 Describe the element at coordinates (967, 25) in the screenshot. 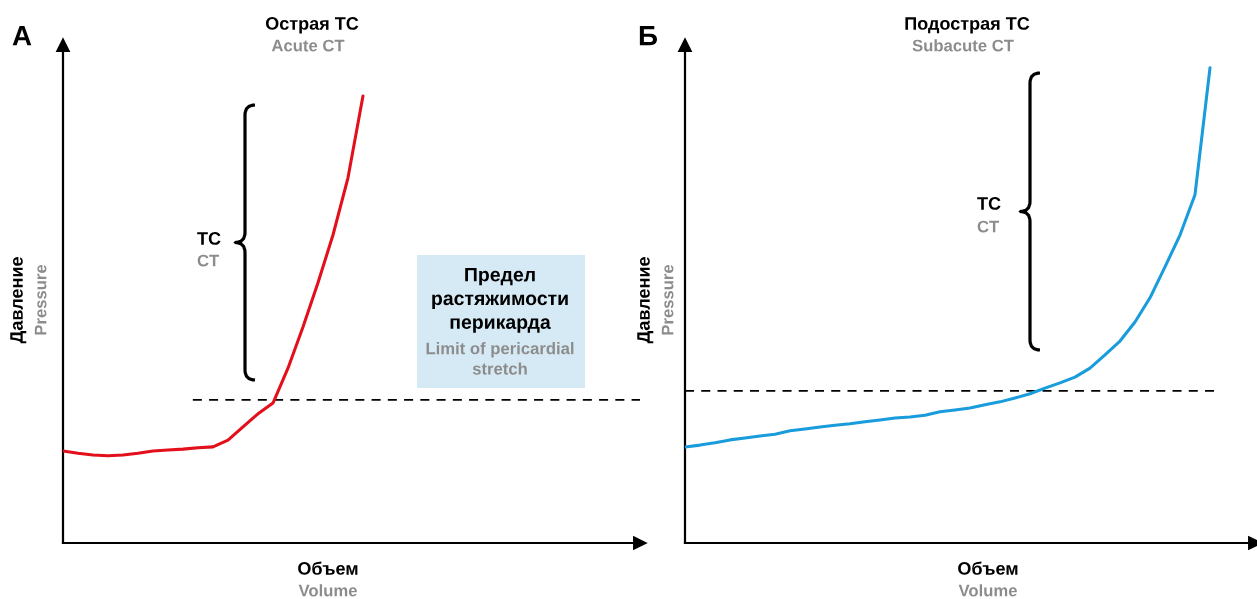

I see `chart-title: Подострая ТС` at that location.